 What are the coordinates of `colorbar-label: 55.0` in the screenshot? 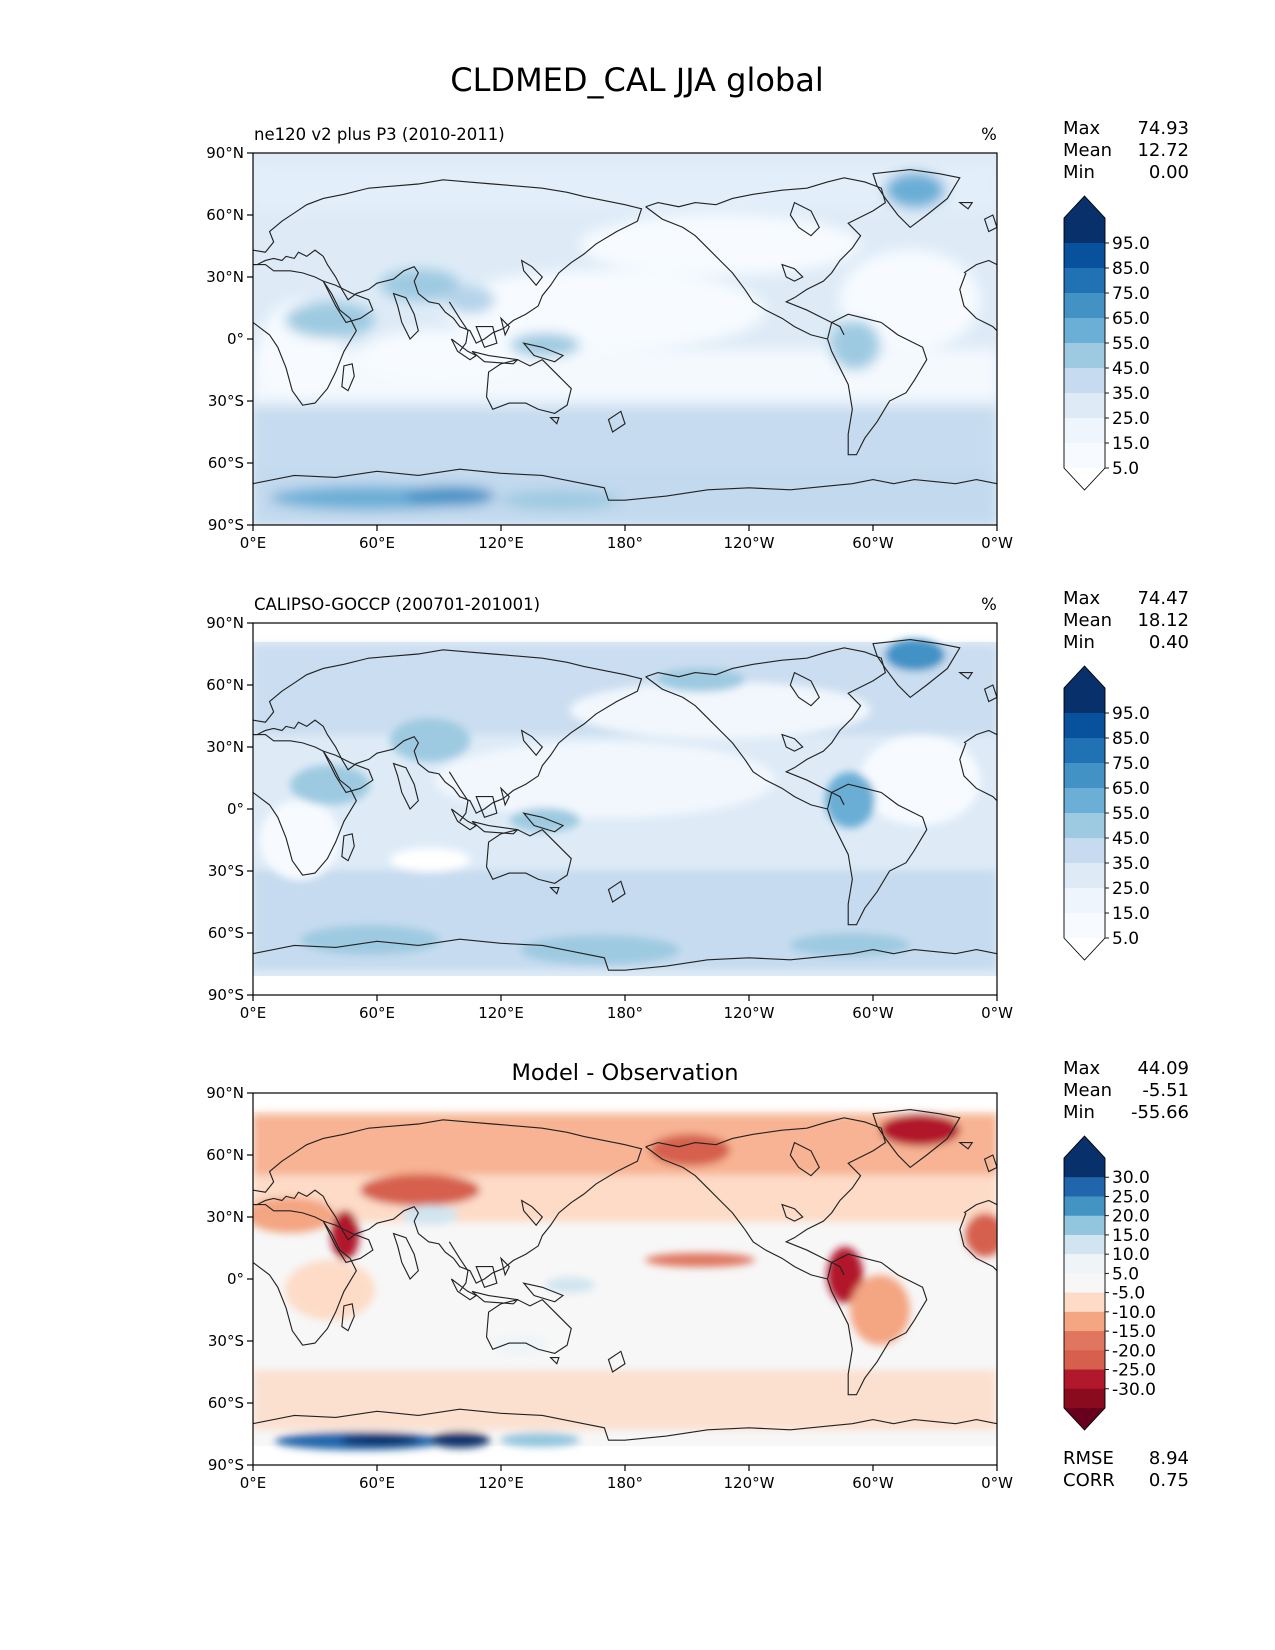 It's located at (1131, 814).